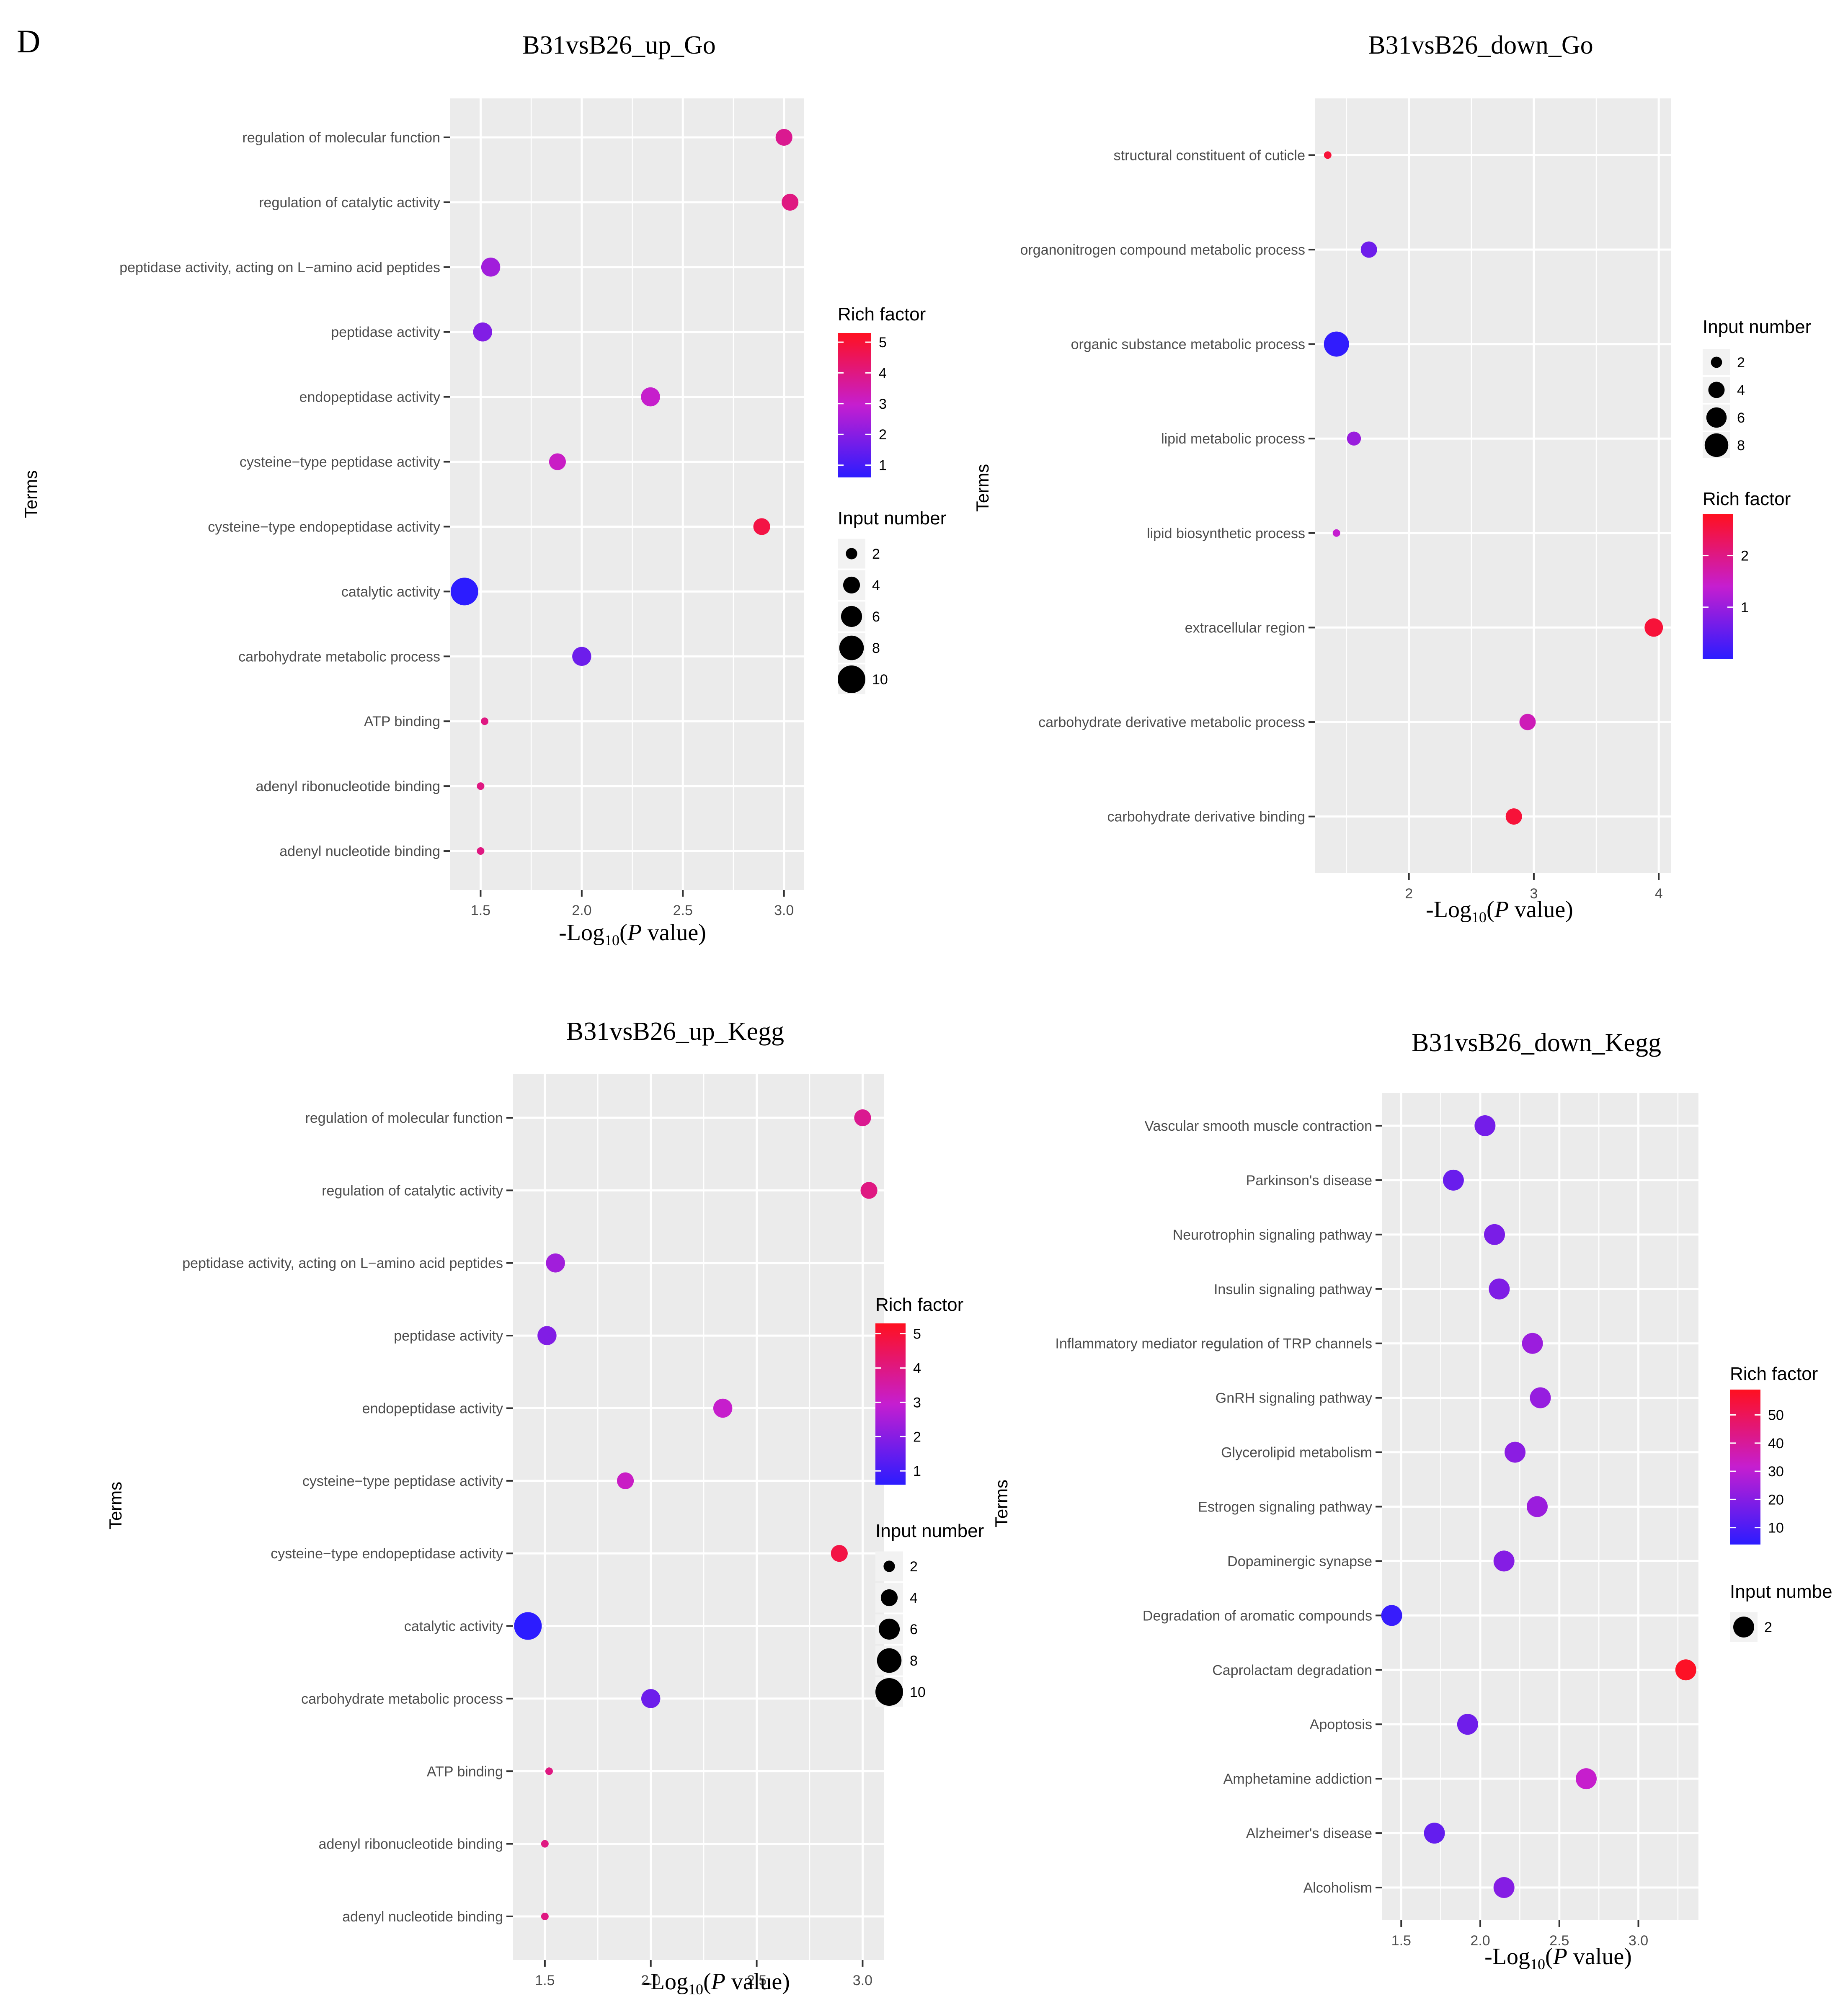  Describe the element at coordinates (1309, 1181) in the screenshot. I see `term-label: Parkinson's disease` at that location.